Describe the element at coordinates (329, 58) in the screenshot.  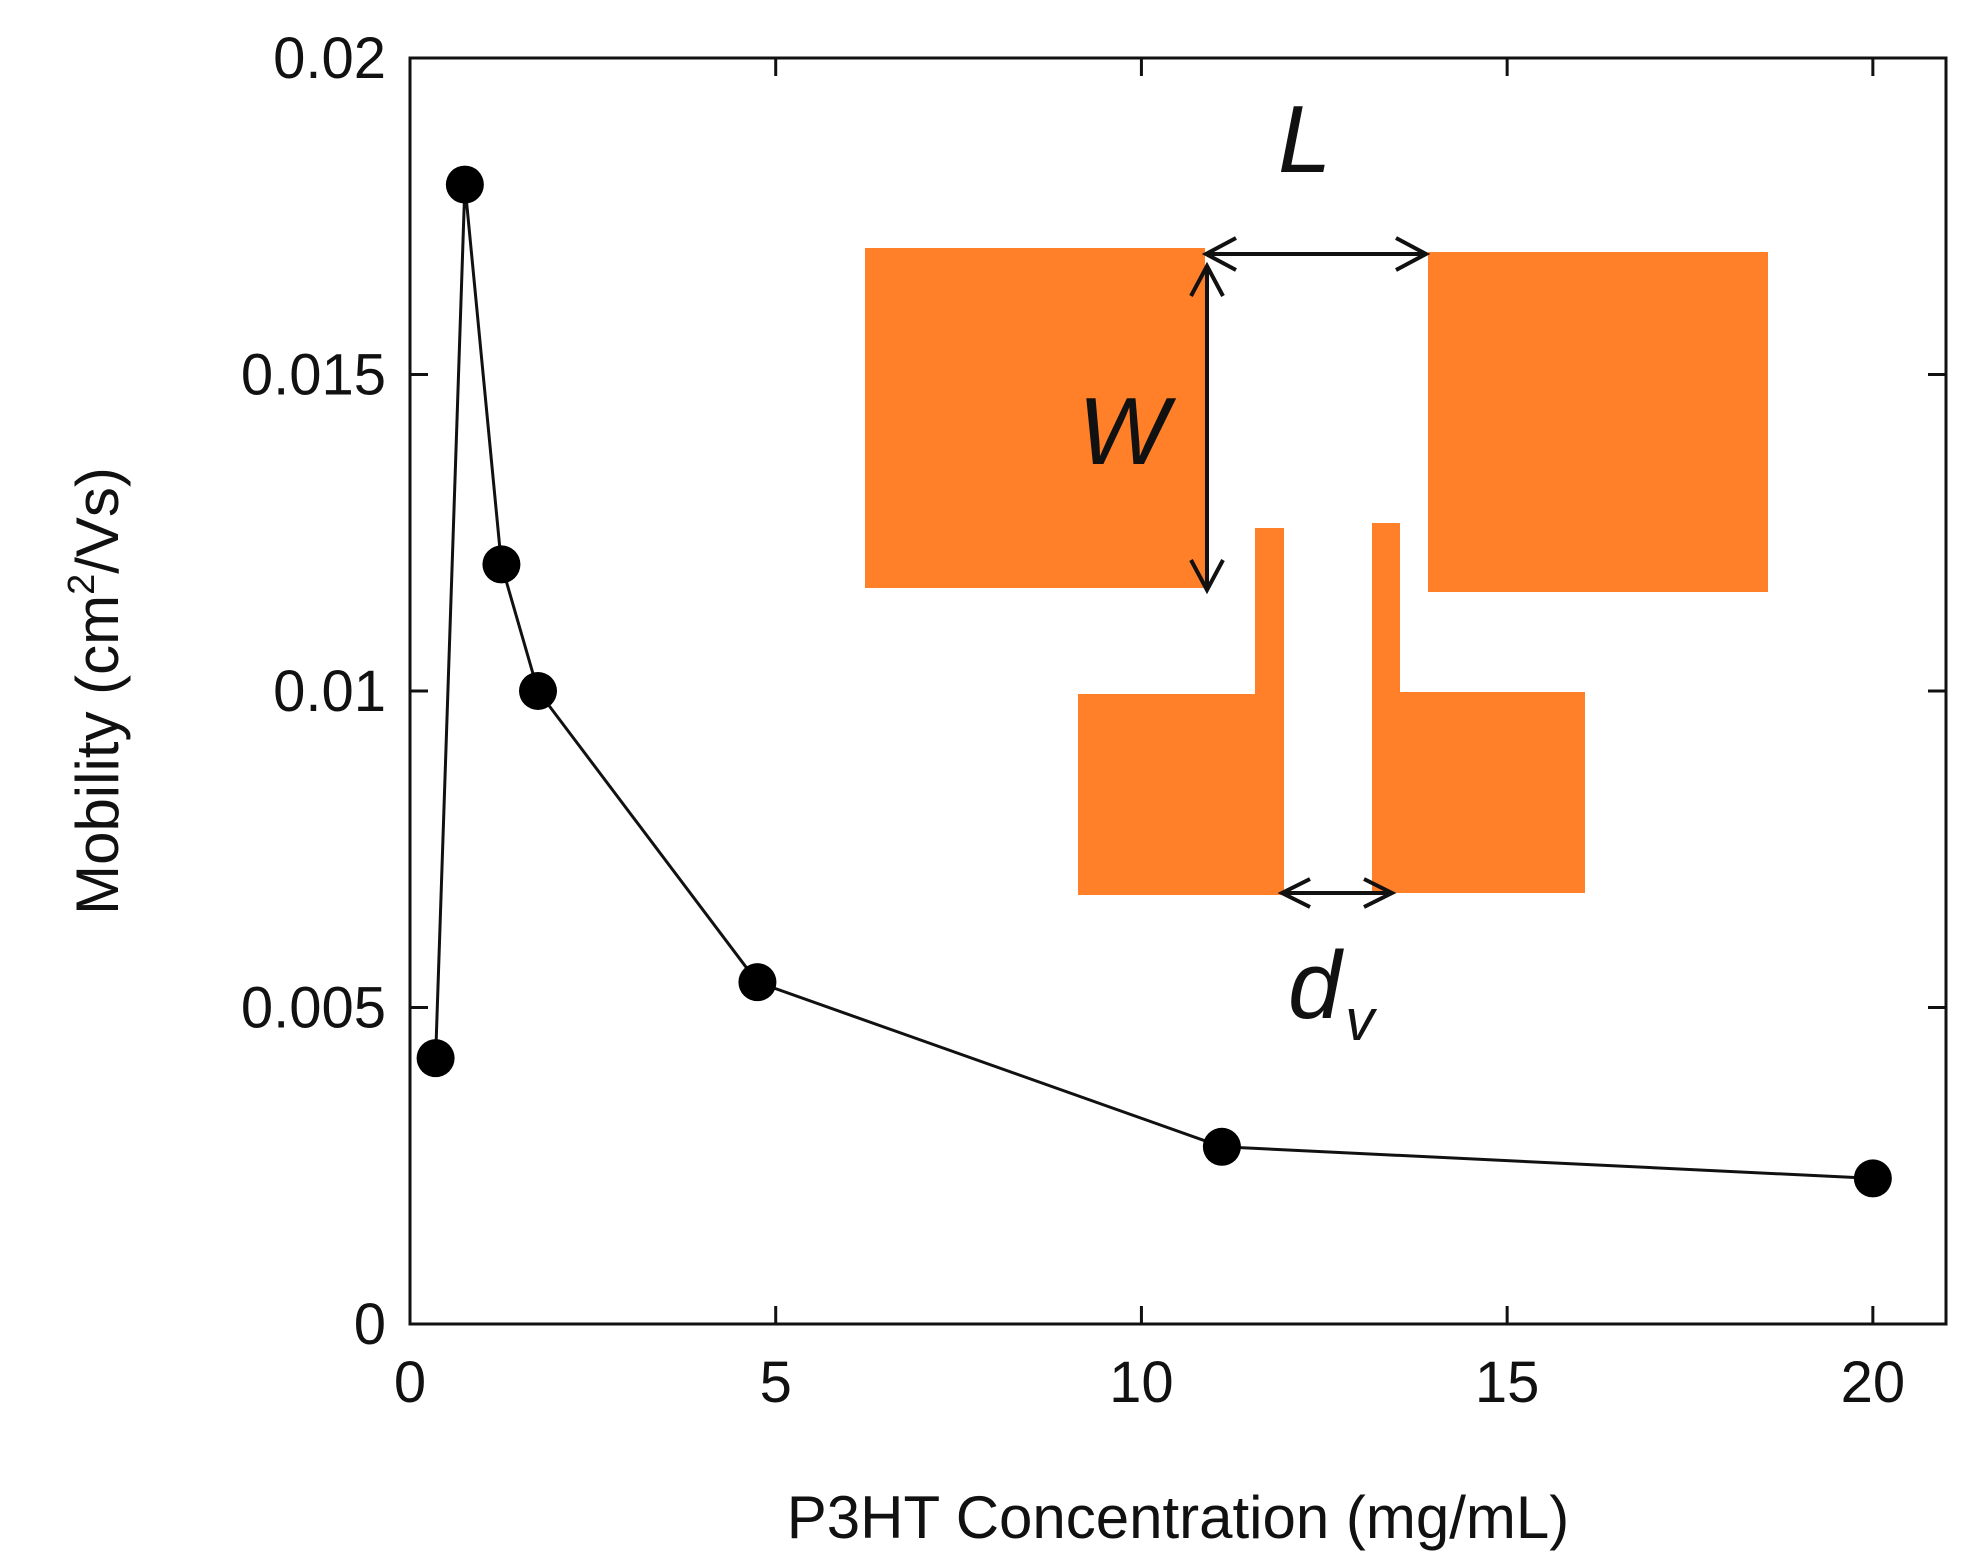
I see `y-tick-label: 0.02` at that location.